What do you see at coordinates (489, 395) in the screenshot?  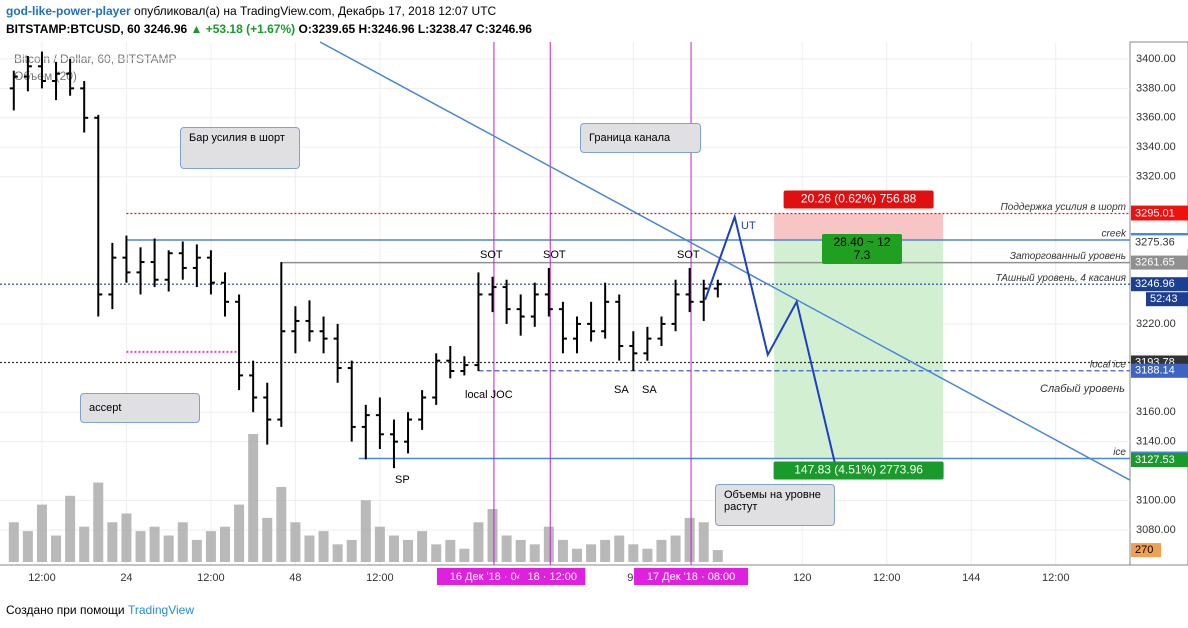 I see `label: local JOC` at bounding box center [489, 395].